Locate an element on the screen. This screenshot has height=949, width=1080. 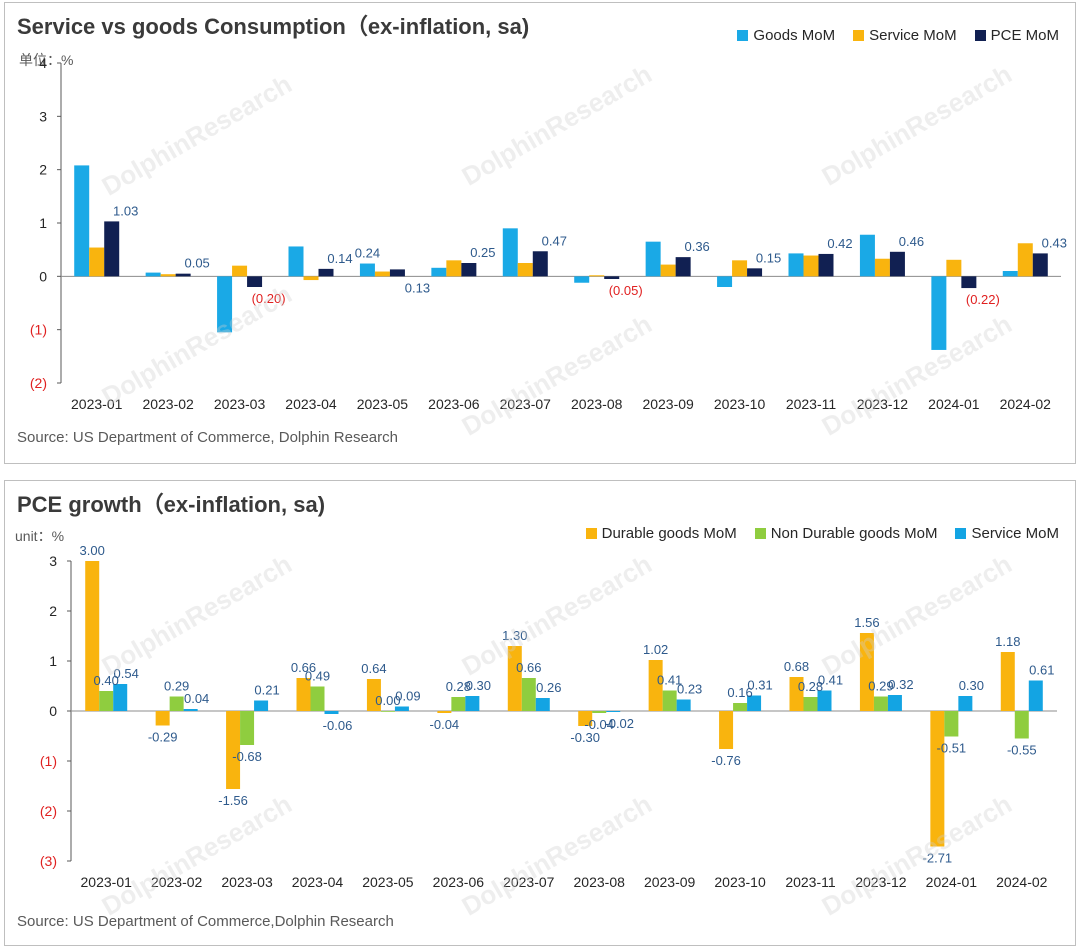
data-label: 0.54 is located at coordinates (126, 673).